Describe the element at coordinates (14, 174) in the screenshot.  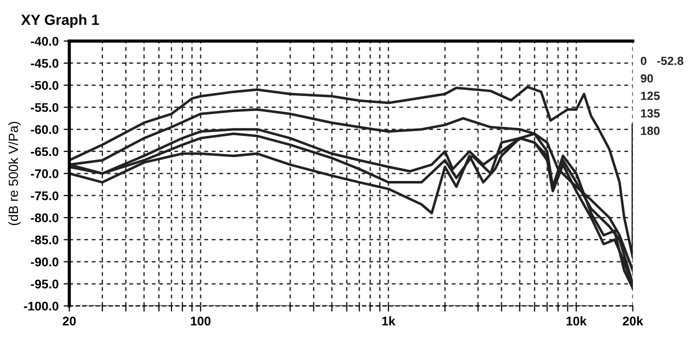
I see `y-axis-title: (dB re 500k V/Pa)` at that location.